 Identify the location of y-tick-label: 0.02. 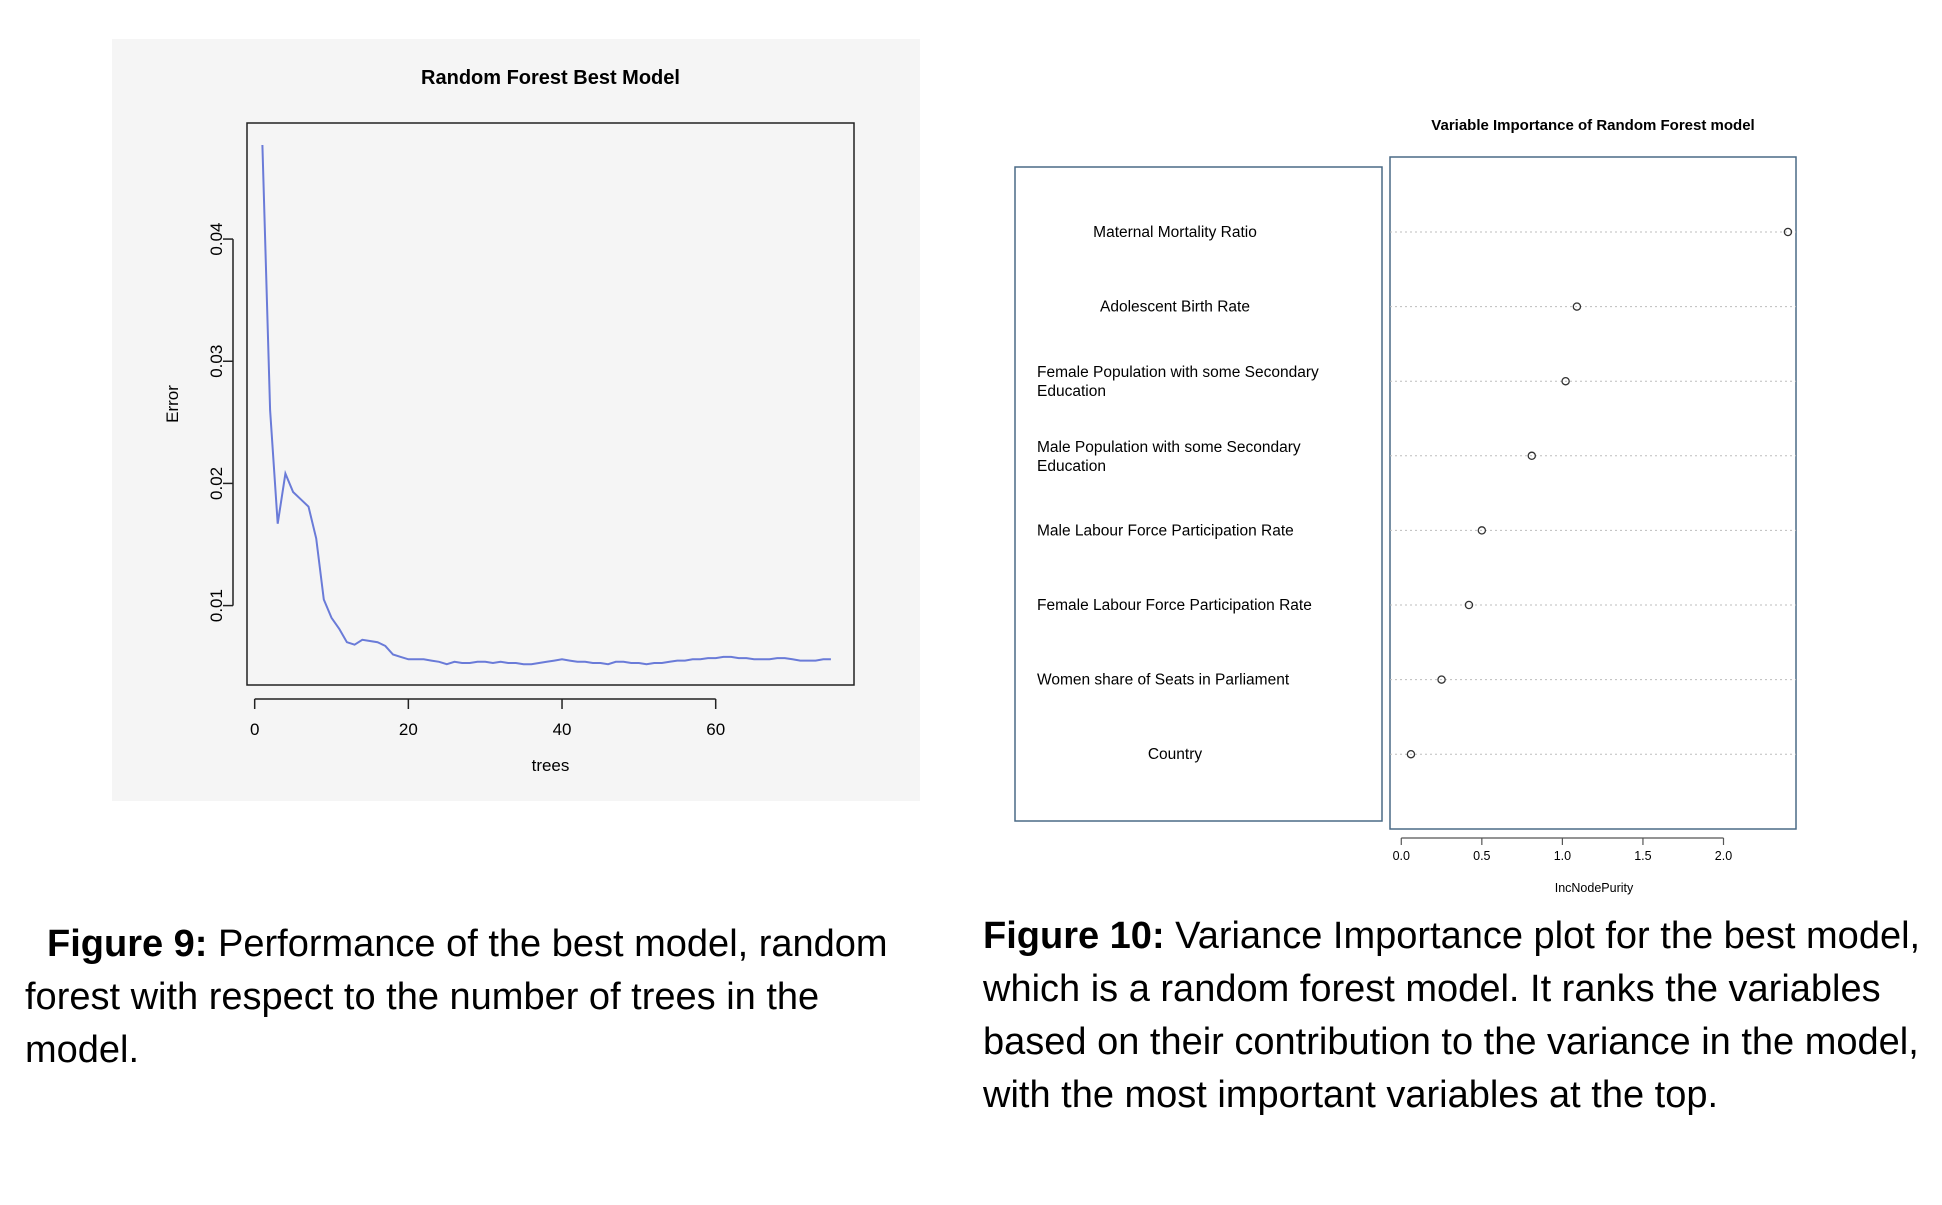
(216, 483).